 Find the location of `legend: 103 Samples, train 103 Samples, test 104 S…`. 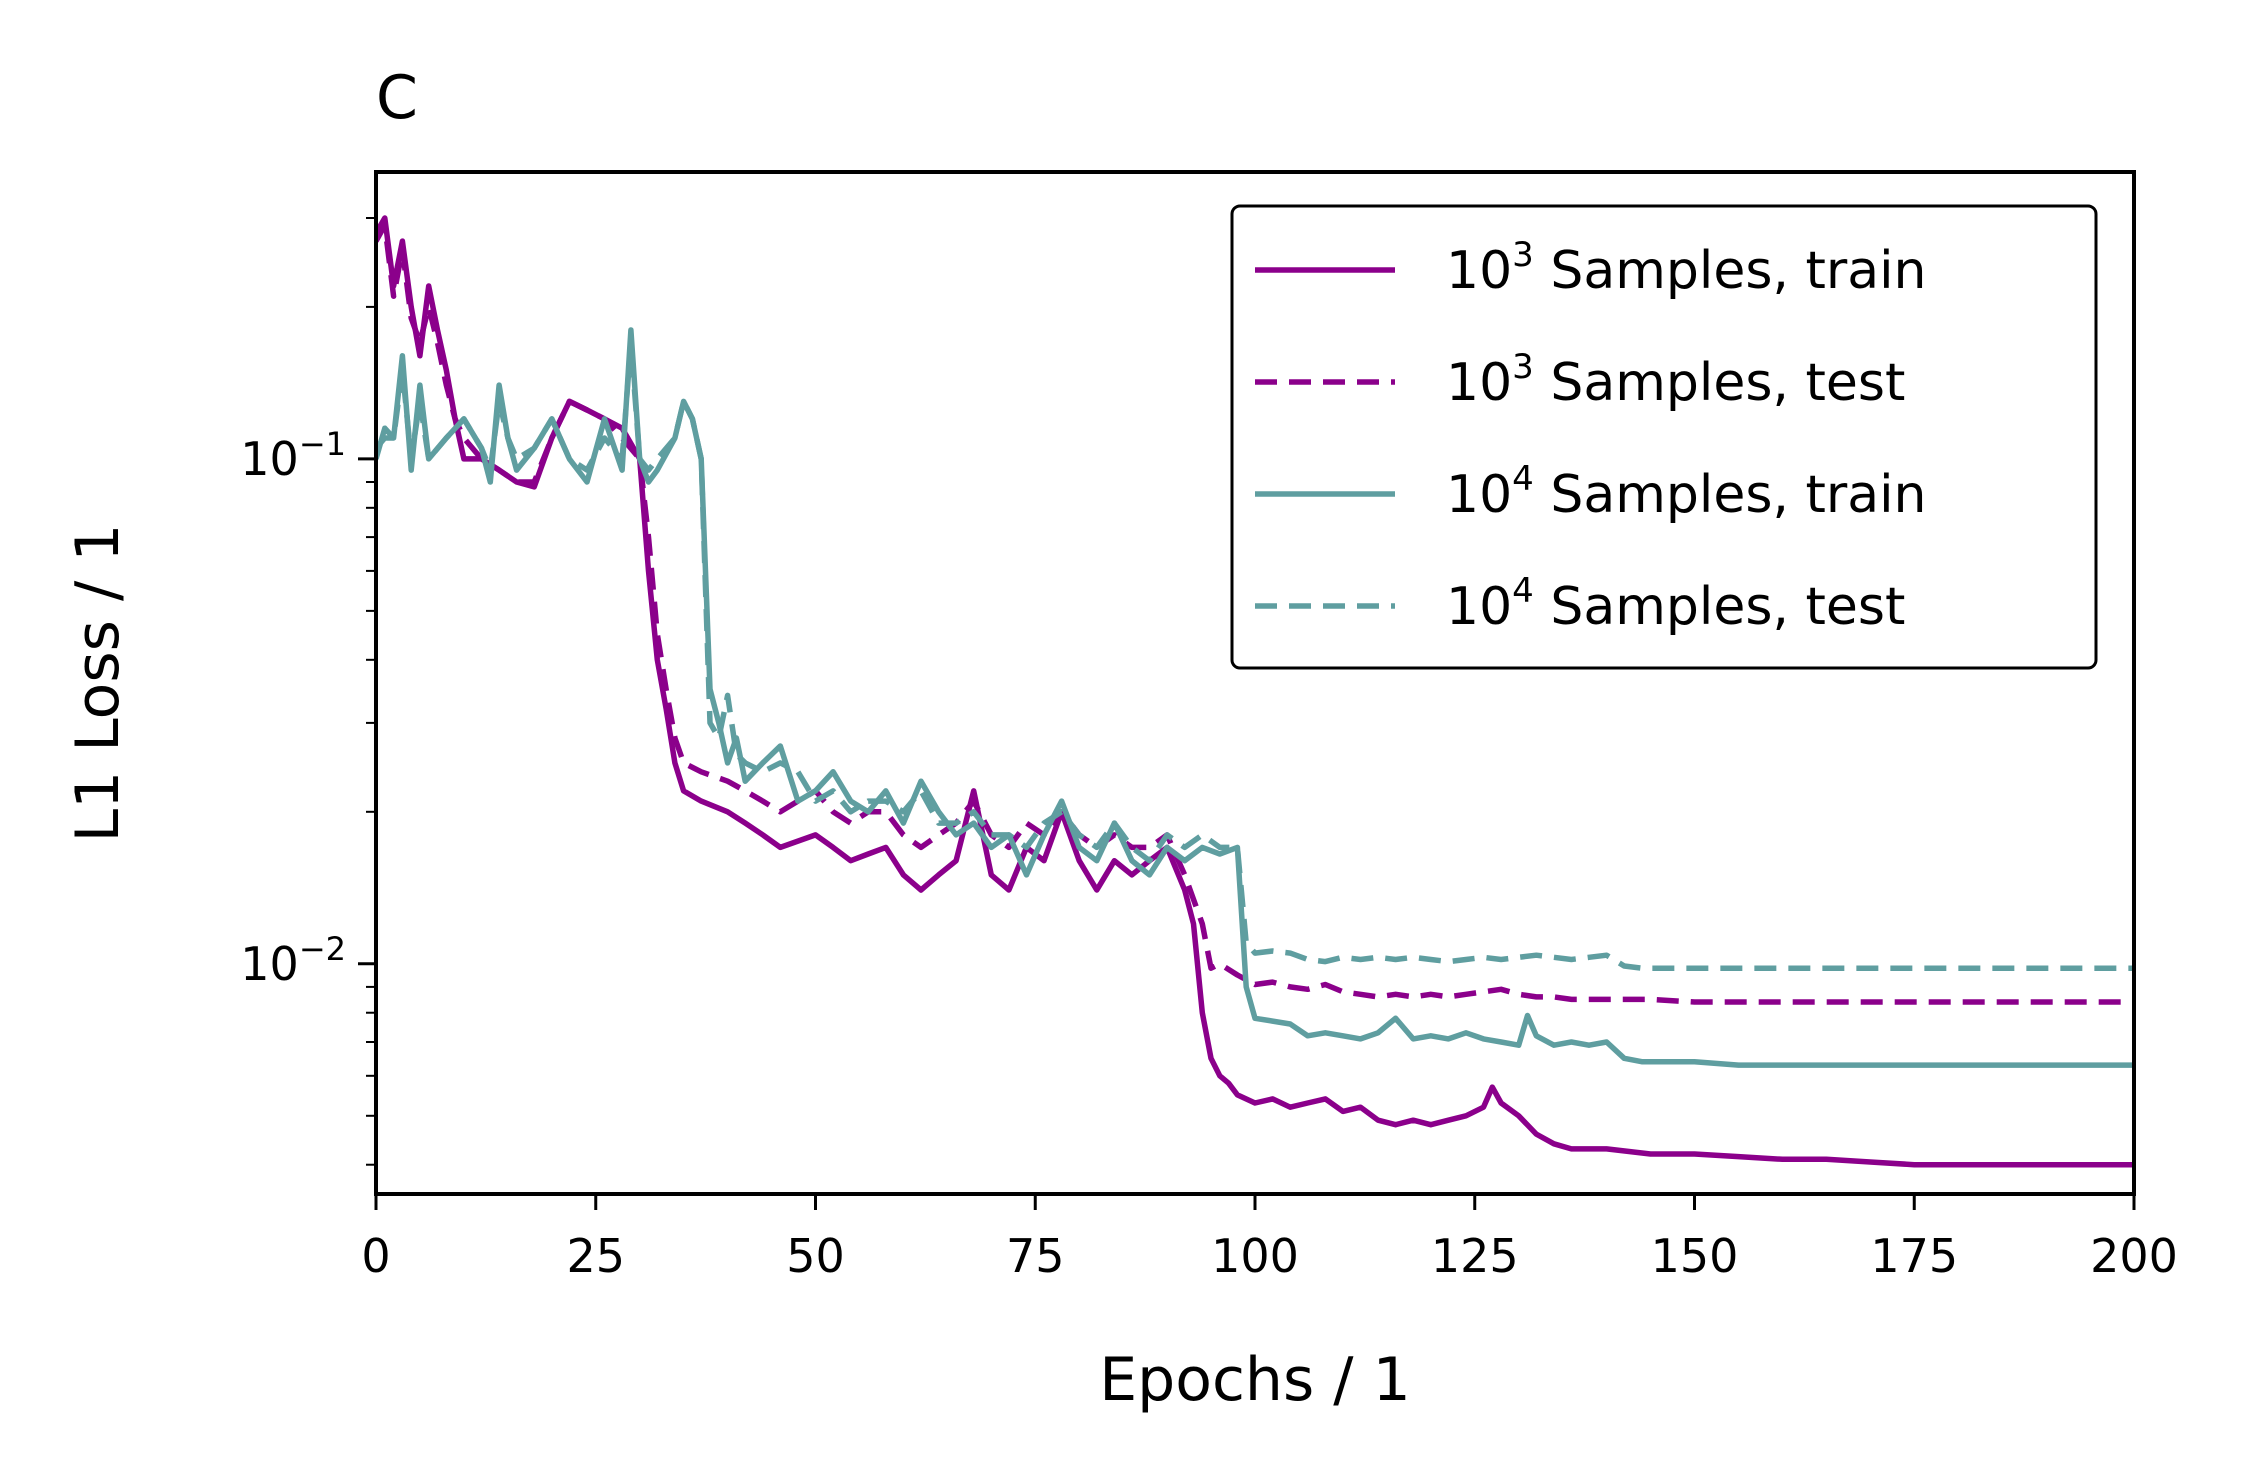

legend: 103 Samples, train 103 Samples, test 104 S… is located at coordinates (1664, 437).